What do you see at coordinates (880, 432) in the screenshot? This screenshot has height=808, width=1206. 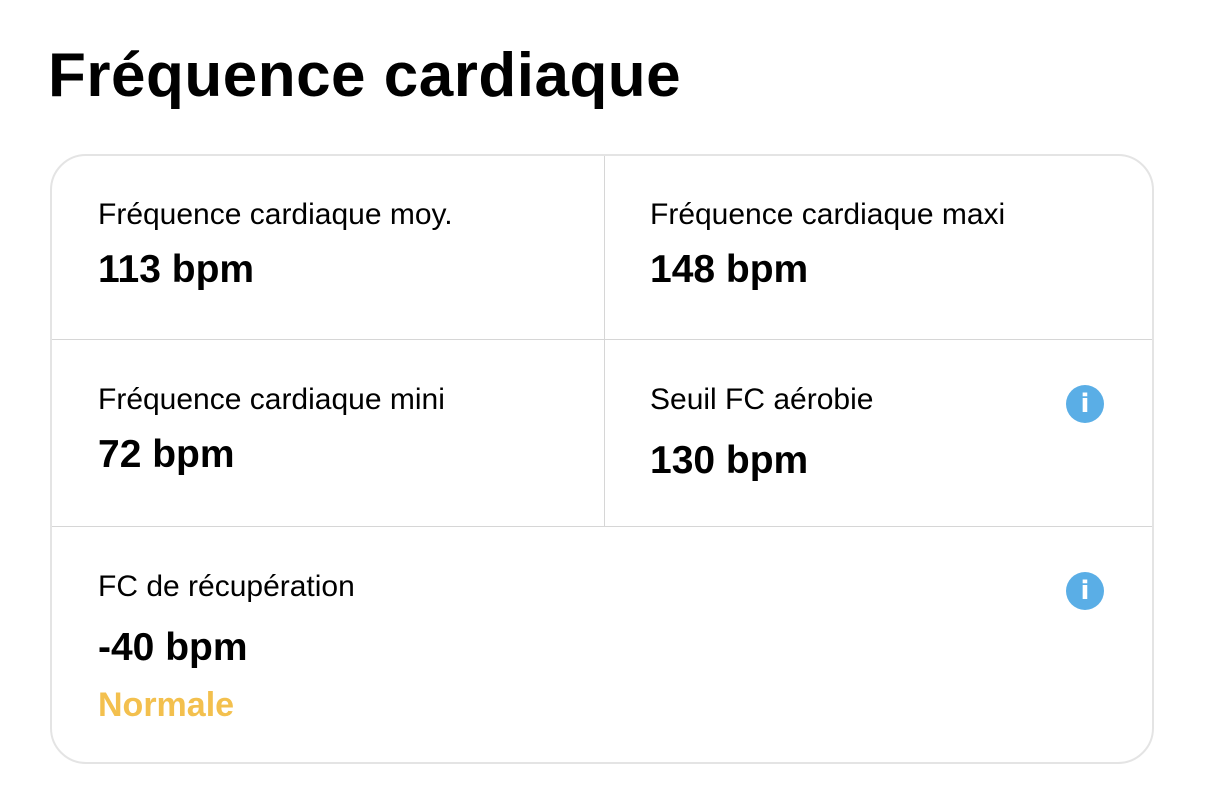 I see `metric-aerobic-threshold: Seuil FC aérobie 130 bpm i` at bounding box center [880, 432].